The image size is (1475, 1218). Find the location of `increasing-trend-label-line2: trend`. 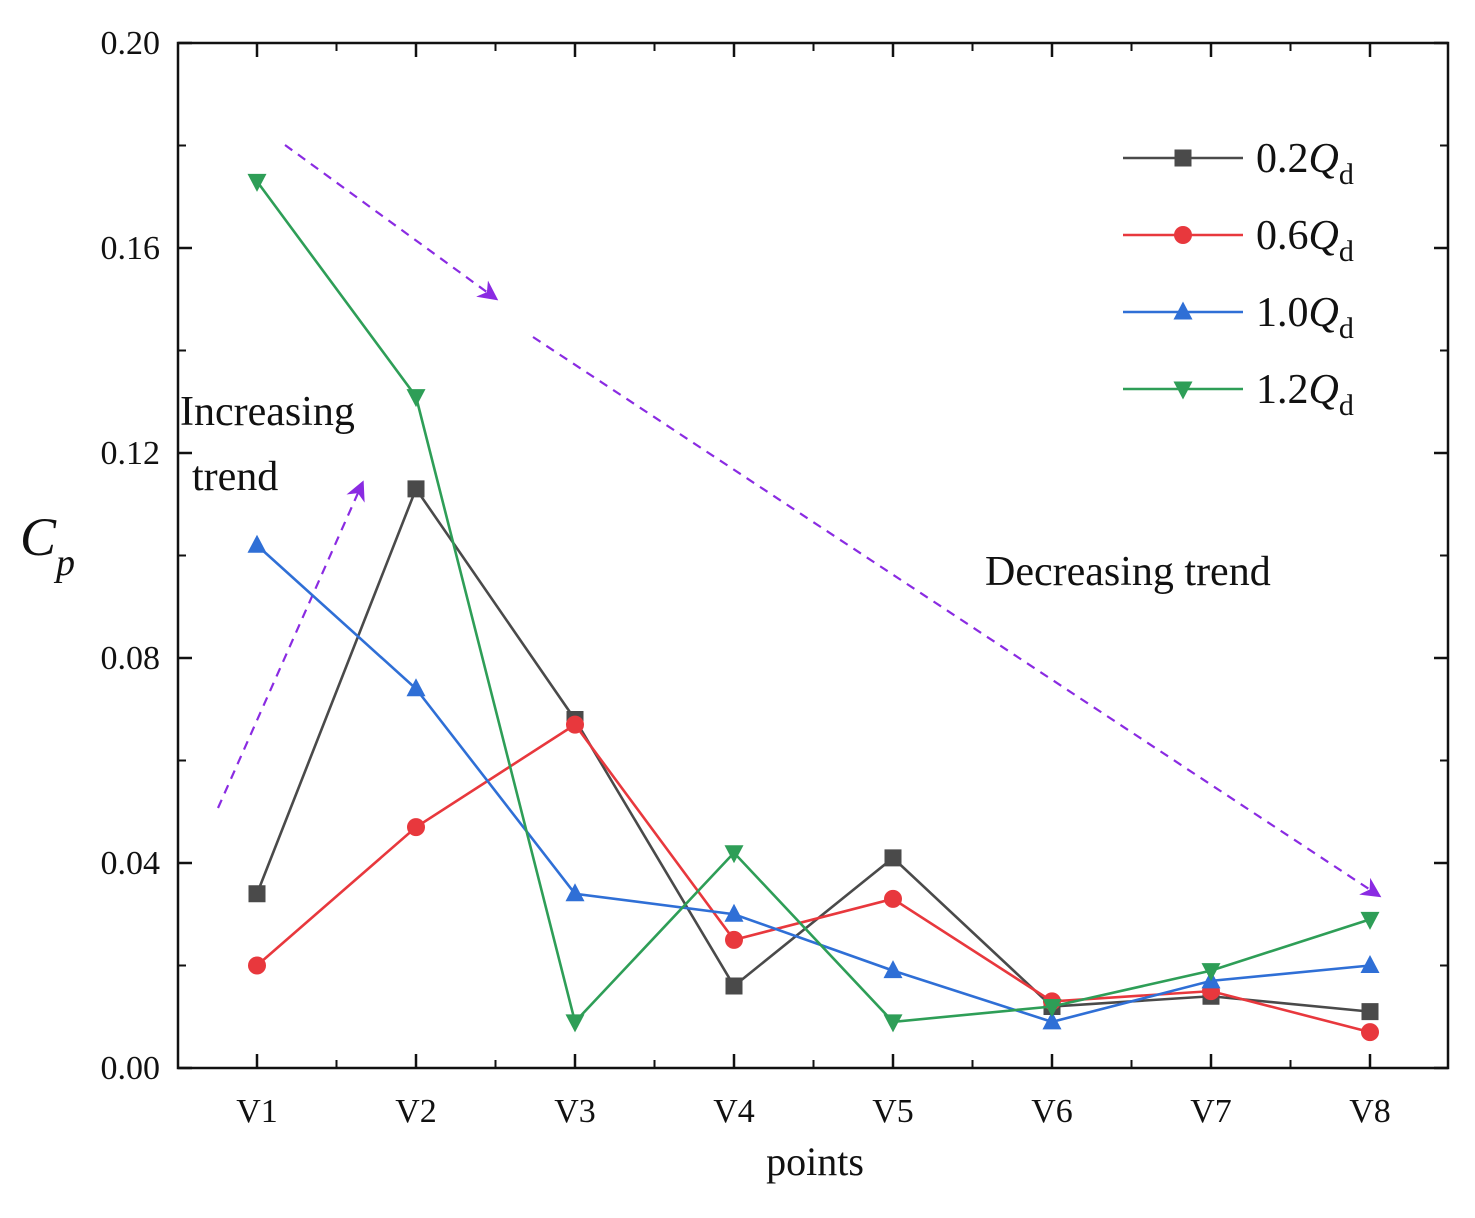

increasing-trend-label-line2: trend is located at coordinates (235, 477).